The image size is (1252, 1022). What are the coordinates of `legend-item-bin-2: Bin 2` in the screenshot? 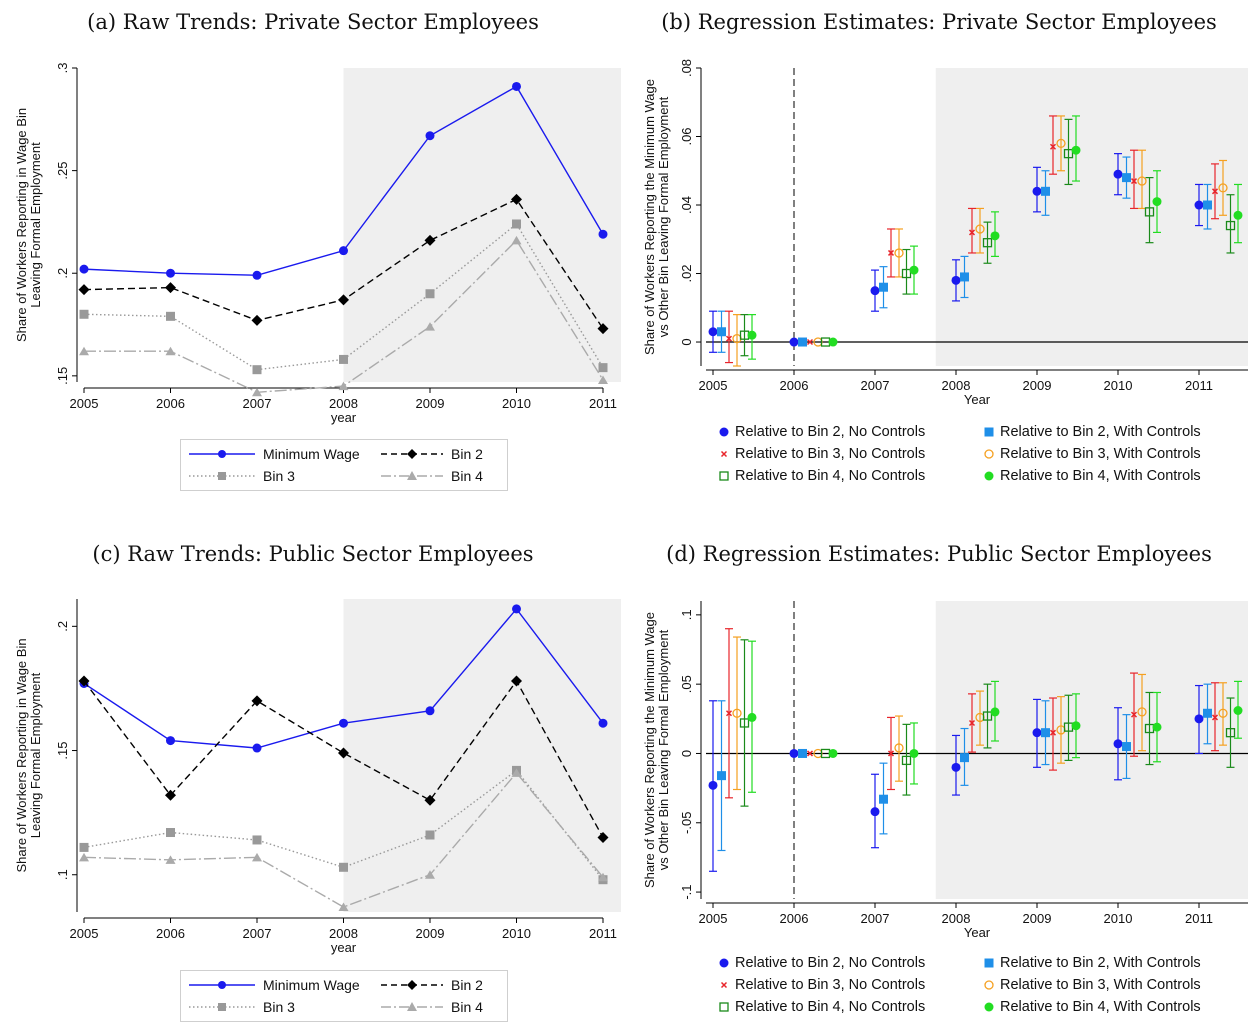 It's located at (441, 454).